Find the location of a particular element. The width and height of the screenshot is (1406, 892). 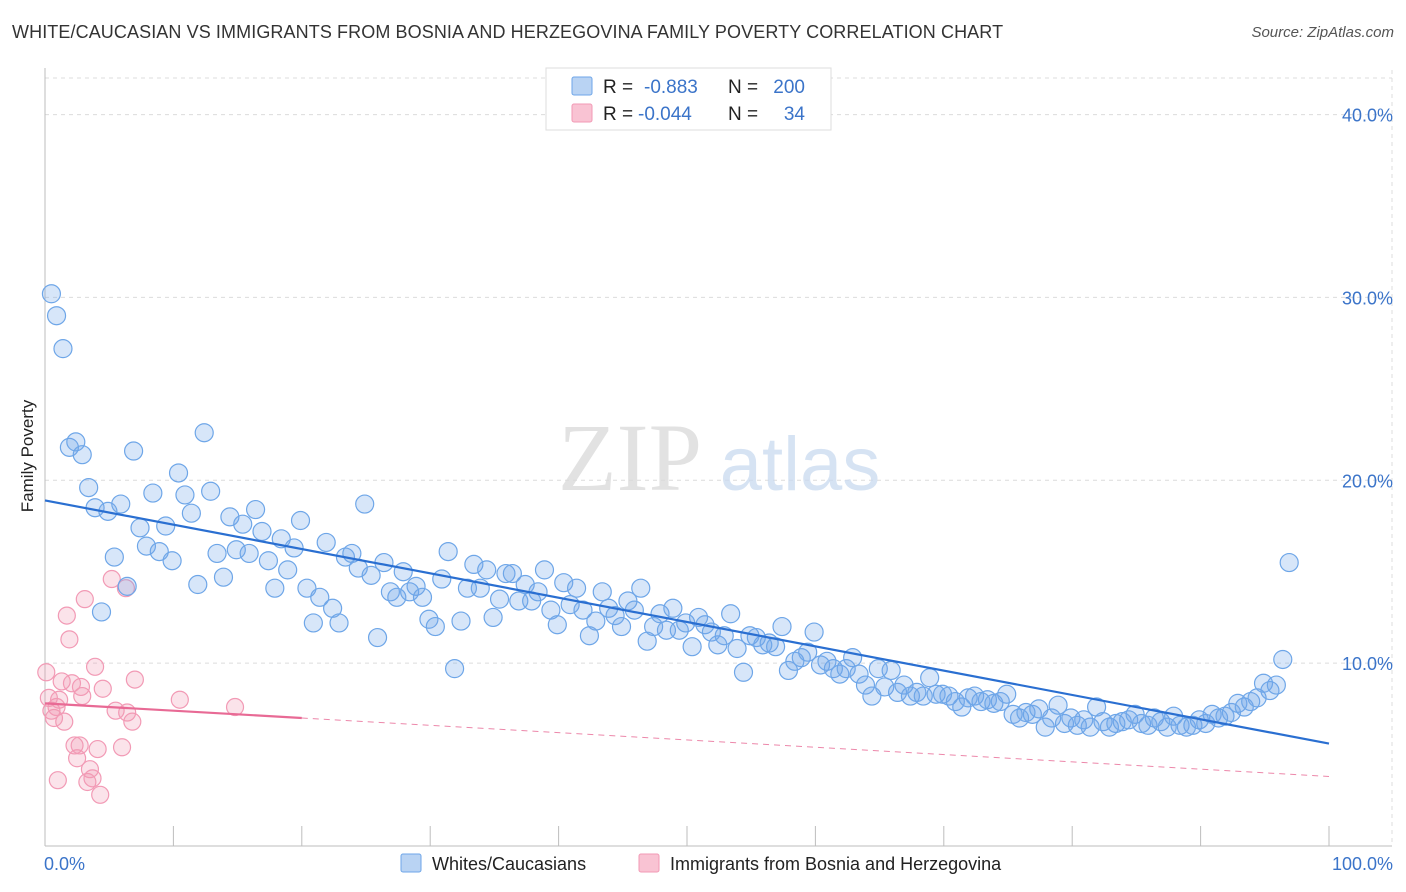

watermark-zip: ZIP is located at coordinates (630, 457).